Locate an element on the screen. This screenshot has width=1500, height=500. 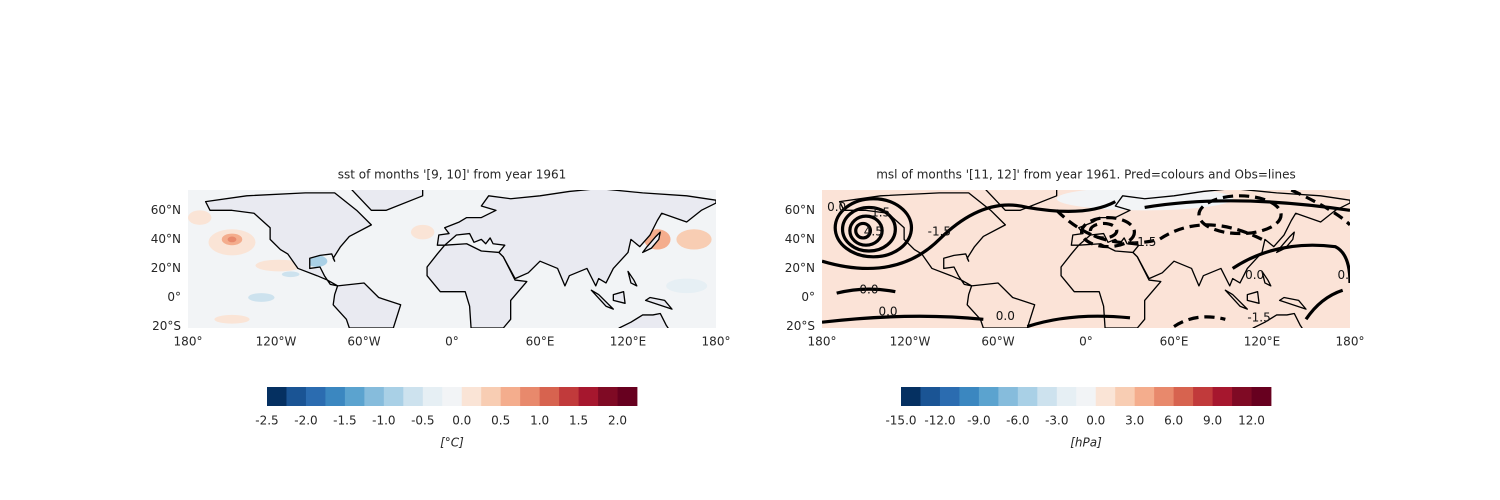
colorbar-tick-label: 2.0 is located at coordinates (617, 421).